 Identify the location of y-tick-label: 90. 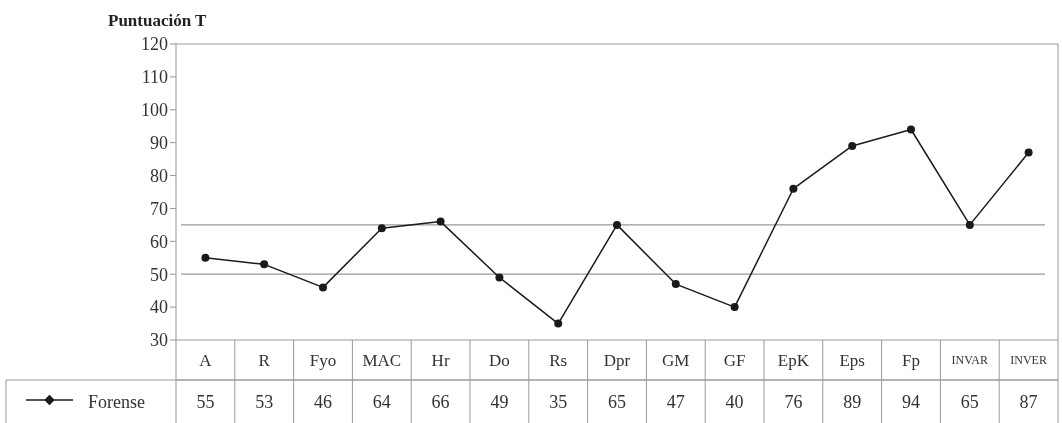
(159, 142).